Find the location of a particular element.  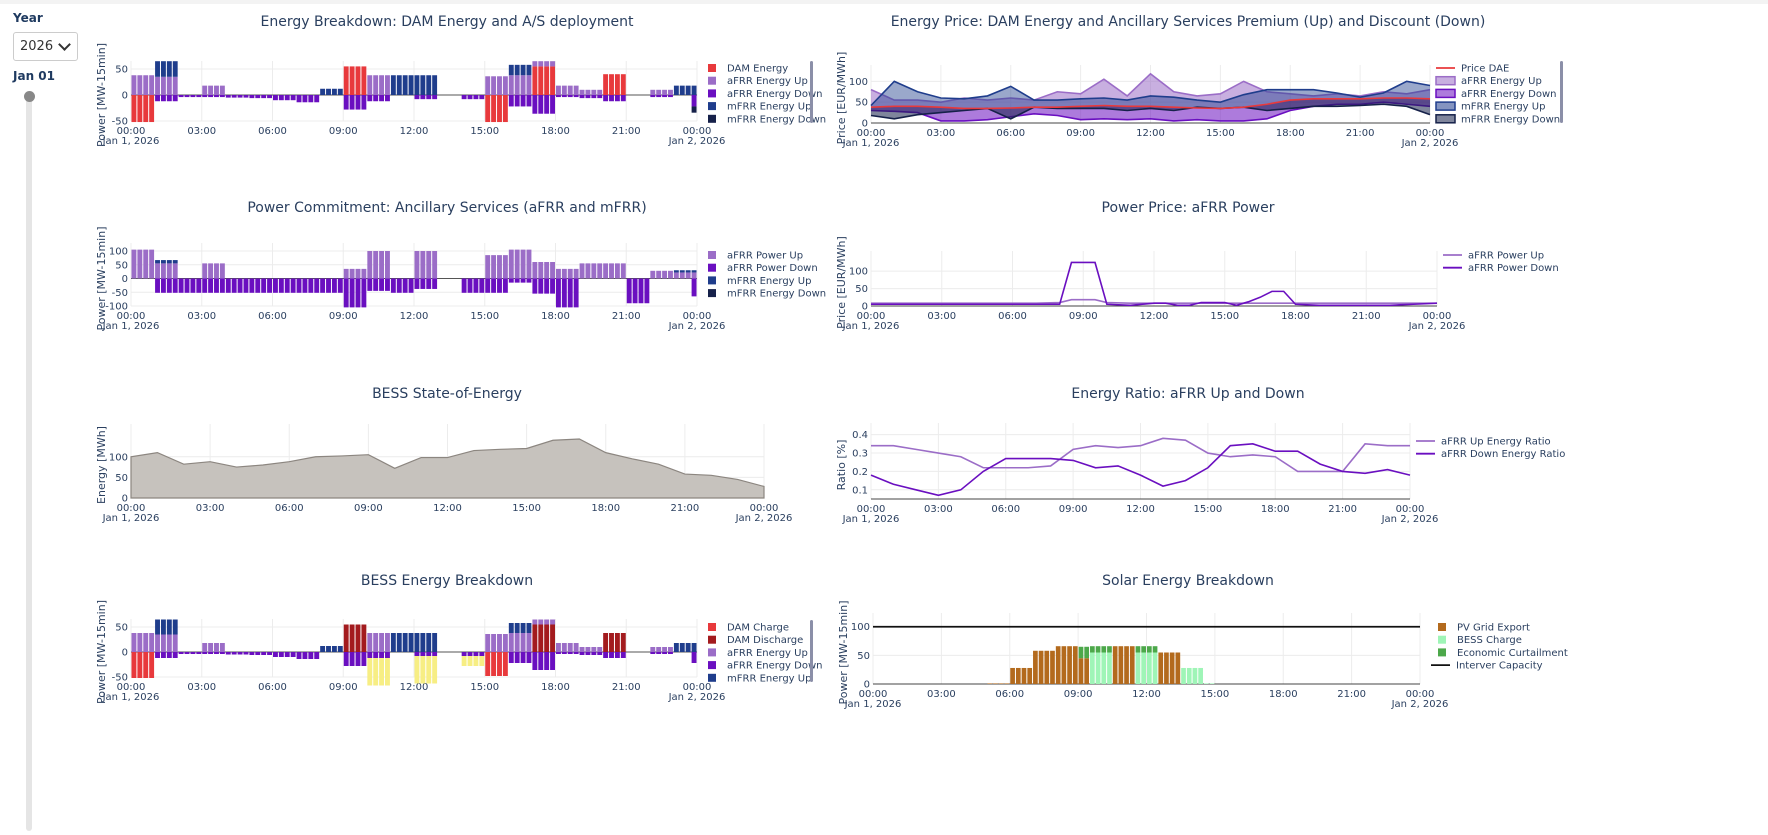

date-slider-handle is located at coordinates (29, 96).